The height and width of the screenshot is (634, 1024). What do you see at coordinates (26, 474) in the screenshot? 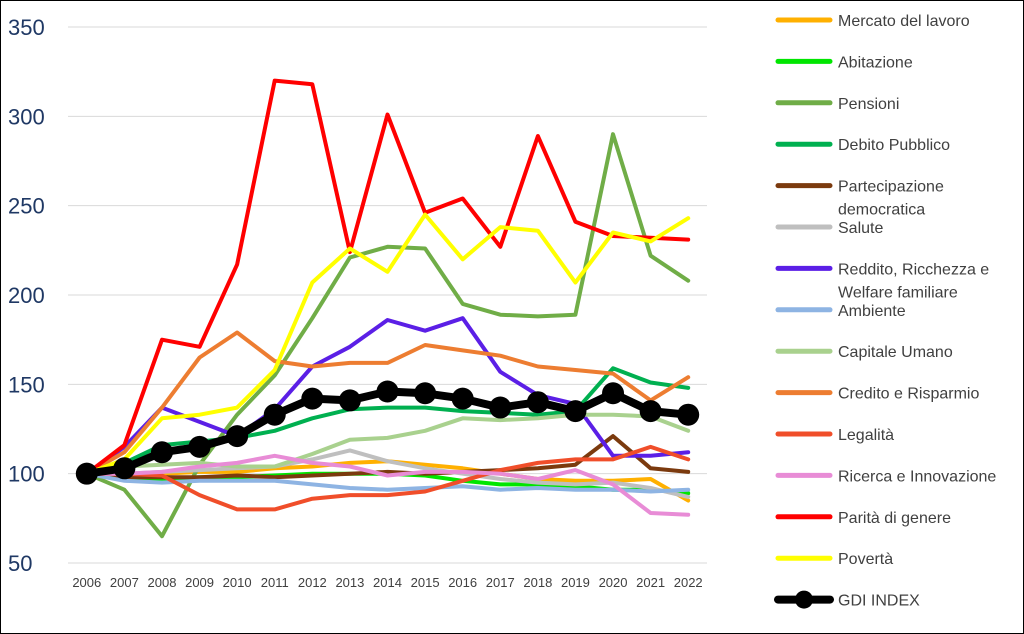
I see `y-tick-label: 100` at bounding box center [26, 474].